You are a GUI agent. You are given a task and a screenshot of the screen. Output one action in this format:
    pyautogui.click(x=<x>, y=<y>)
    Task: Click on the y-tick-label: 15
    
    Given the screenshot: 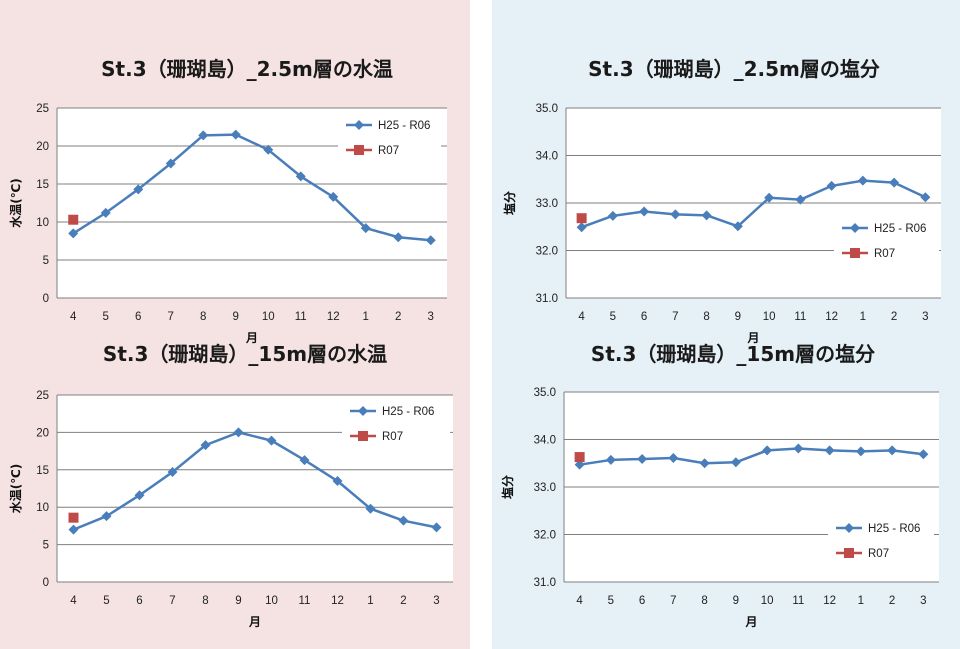 What is the action you would take?
    pyautogui.click(x=42, y=471)
    